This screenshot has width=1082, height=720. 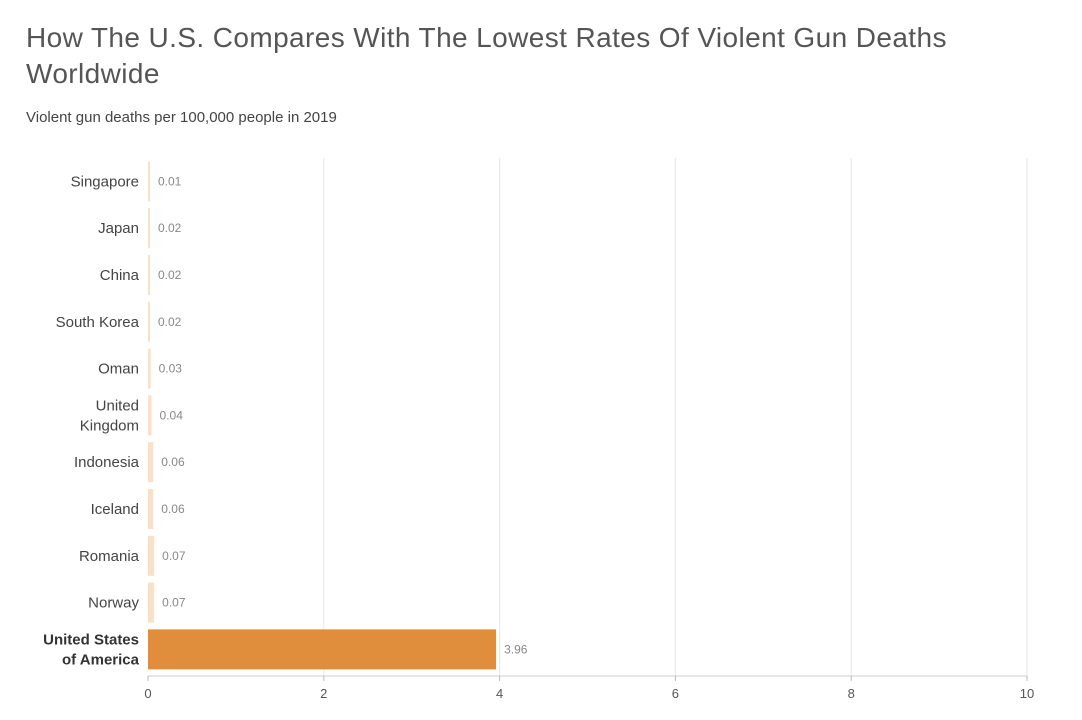 What do you see at coordinates (170, 181) in the screenshot?
I see `value-label: 0.01` at bounding box center [170, 181].